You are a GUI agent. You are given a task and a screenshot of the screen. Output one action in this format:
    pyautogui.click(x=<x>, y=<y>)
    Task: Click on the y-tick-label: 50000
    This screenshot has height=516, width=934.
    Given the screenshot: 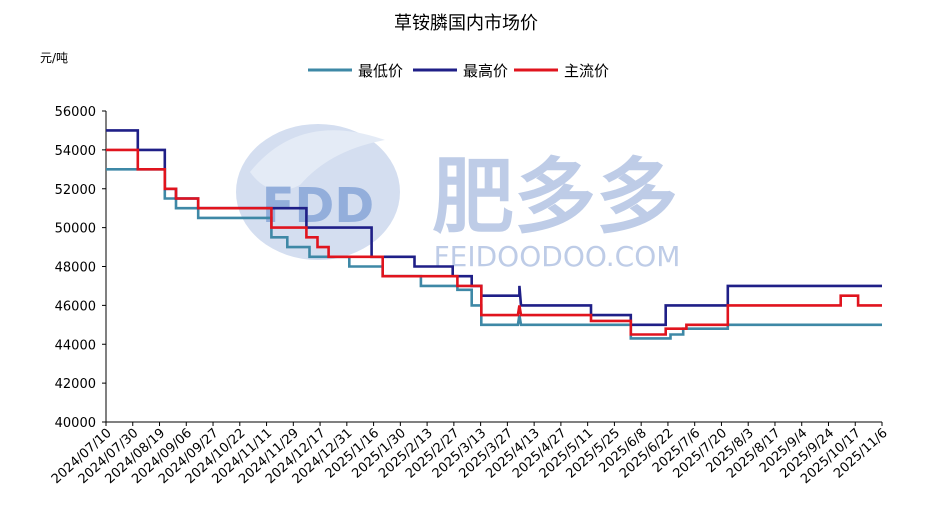 What is the action you would take?
    pyautogui.click(x=75, y=229)
    